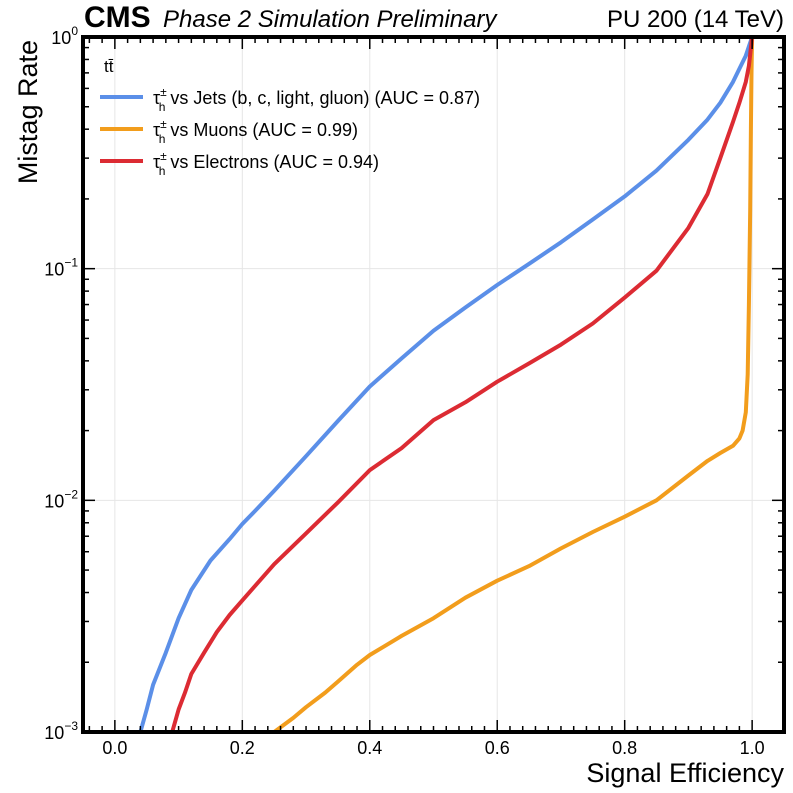  I want to click on x-tick-label: 0.8, so click(624, 748).